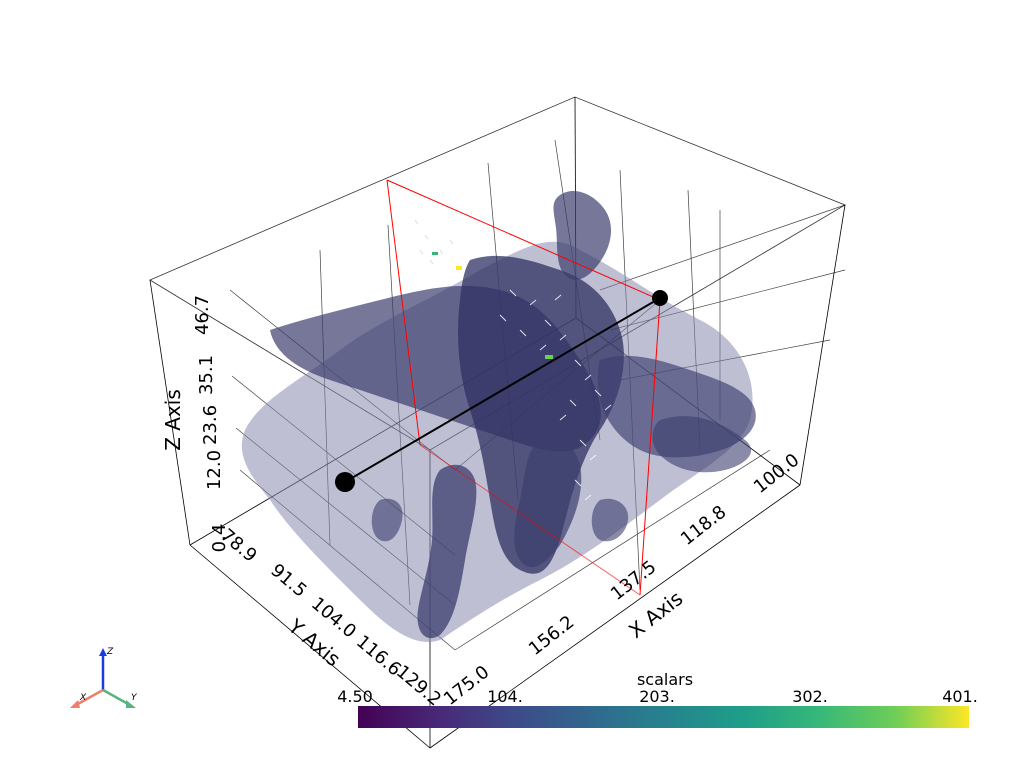  Describe the element at coordinates (492, 305) in the screenshot. I see `glyph-accent` at that location.